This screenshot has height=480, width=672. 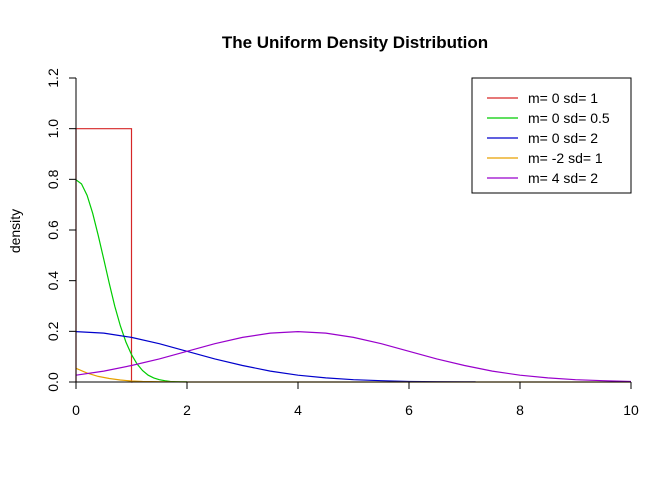 What do you see at coordinates (520, 410) in the screenshot?
I see `x-tick-label: 8` at bounding box center [520, 410].